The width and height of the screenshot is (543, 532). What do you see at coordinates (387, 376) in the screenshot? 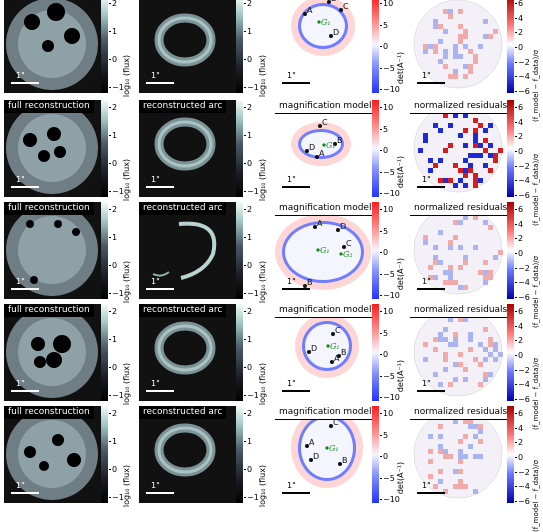
I see `colorbar-tick-label: −5` at bounding box center [387, 376].